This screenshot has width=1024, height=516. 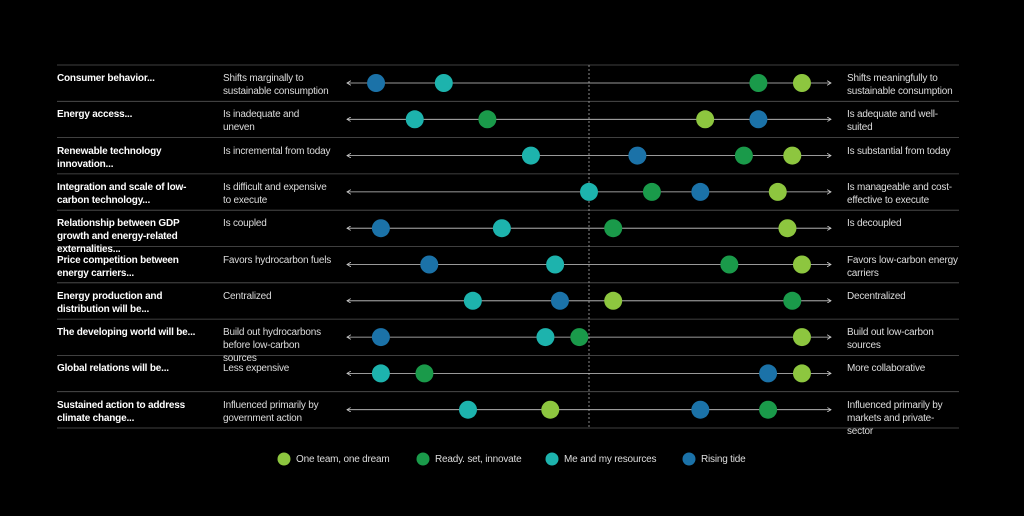 What do you see at coordinates (261, 121) in the screenshot?
I see `left-descriptor: Is inadequate and uneven` at bounding box center [261, 121].